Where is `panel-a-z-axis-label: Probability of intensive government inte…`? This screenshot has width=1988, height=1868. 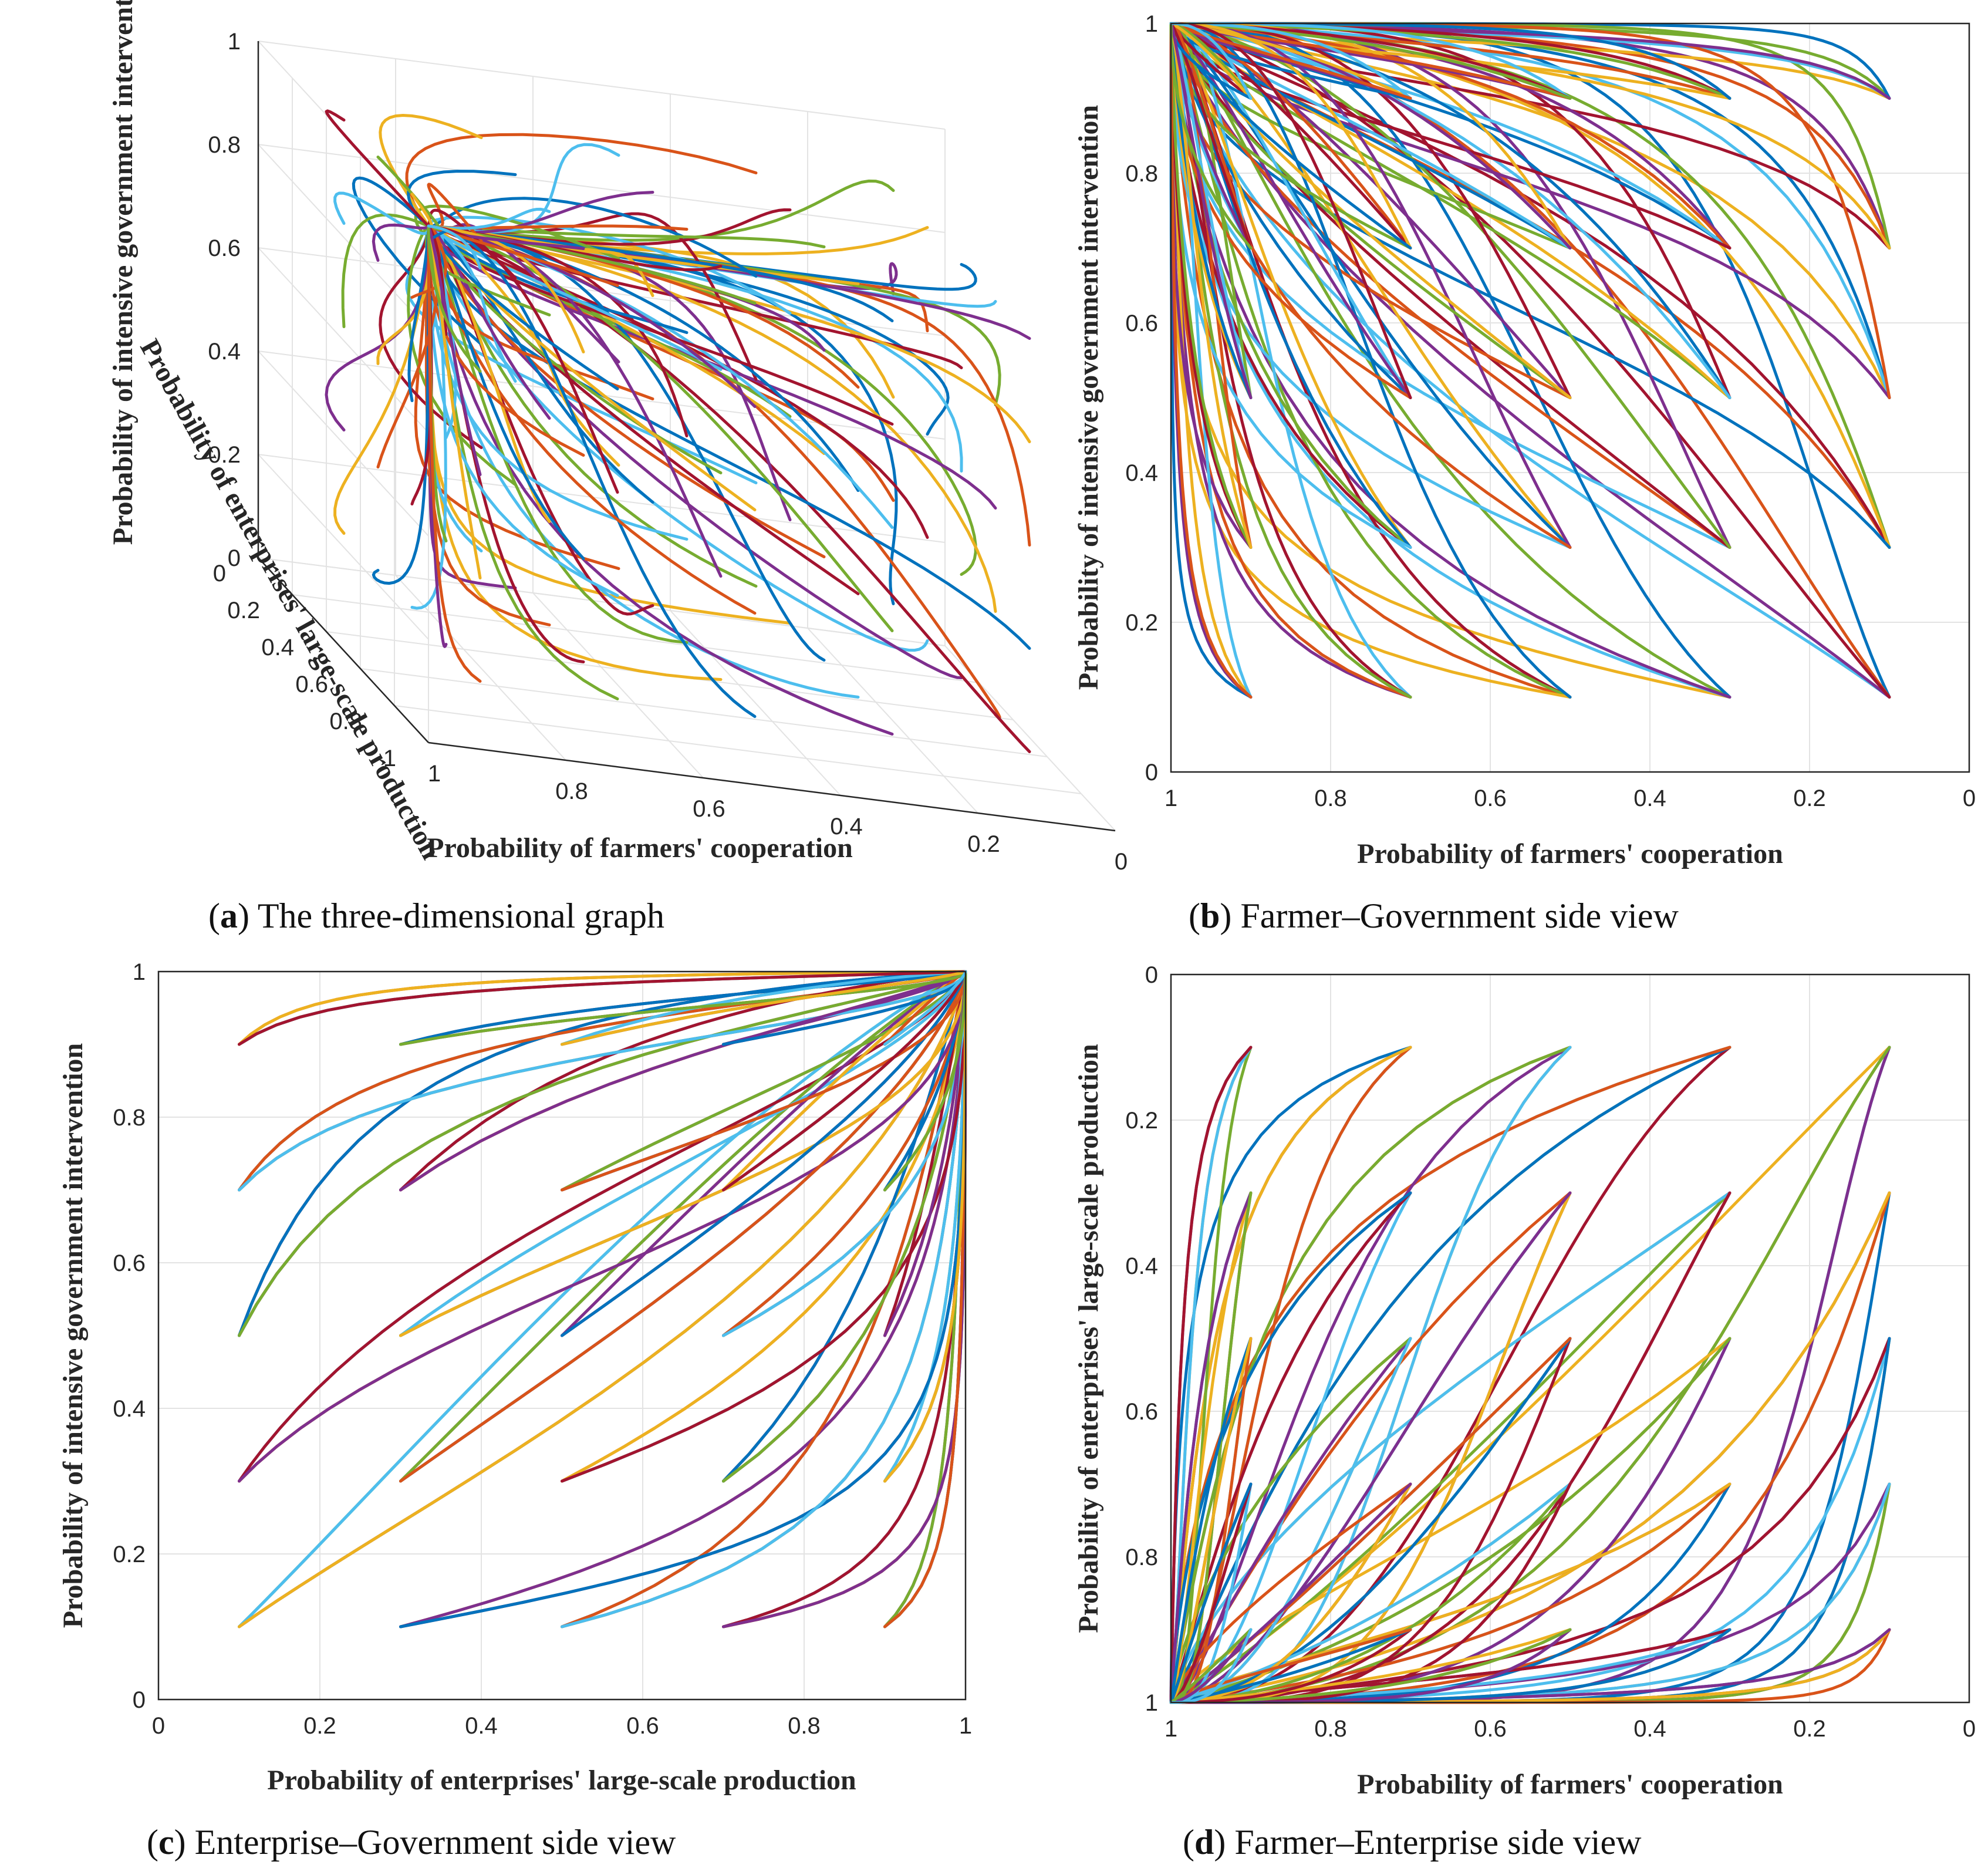
panel-a-z-axis-label: Probability of intensive government inte… is located at coordinates (123, 272).